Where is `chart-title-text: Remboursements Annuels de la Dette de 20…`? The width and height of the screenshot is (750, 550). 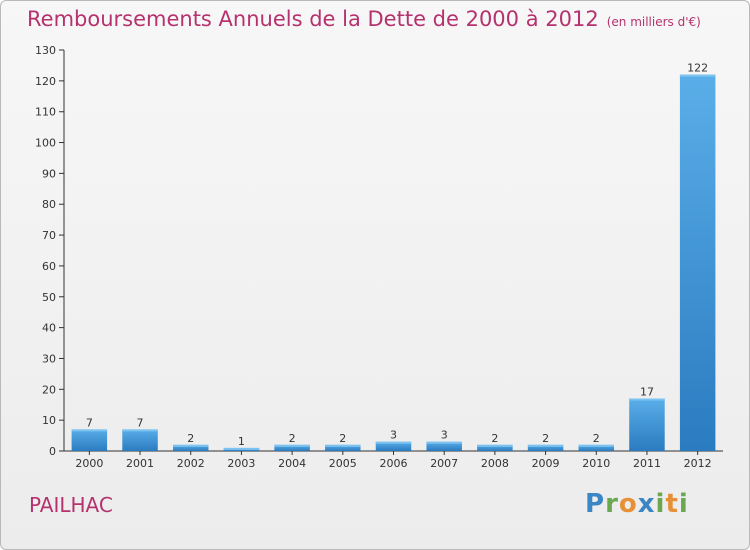 chart-title-text: Remboursements Annuels de la Dette de 20… is located at coordinates (313, 19).